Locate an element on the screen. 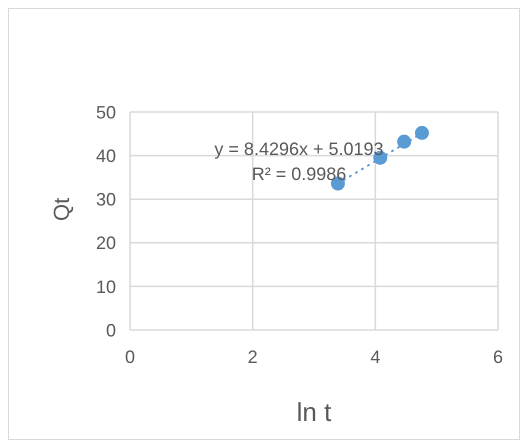  x-tick-label: 6 is located at coordinates (498, 356).